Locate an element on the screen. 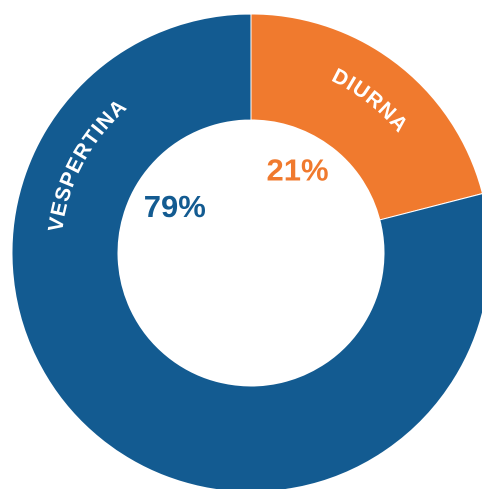  value-label: 21% is located at coordinates (297, 170).